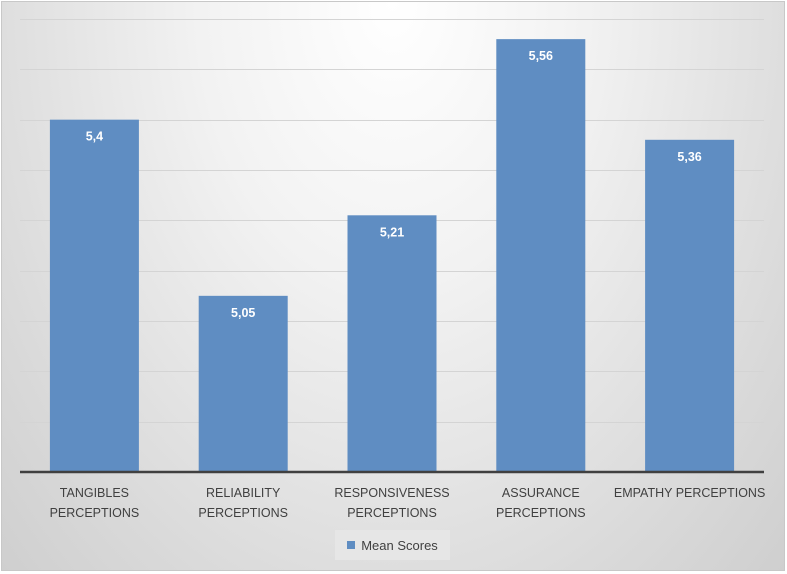 The width and height of the screenshot is (787, 574). Describe the element at coordinates (689, 157) in the screenshot. I see `data-label: 5,36` at that location.